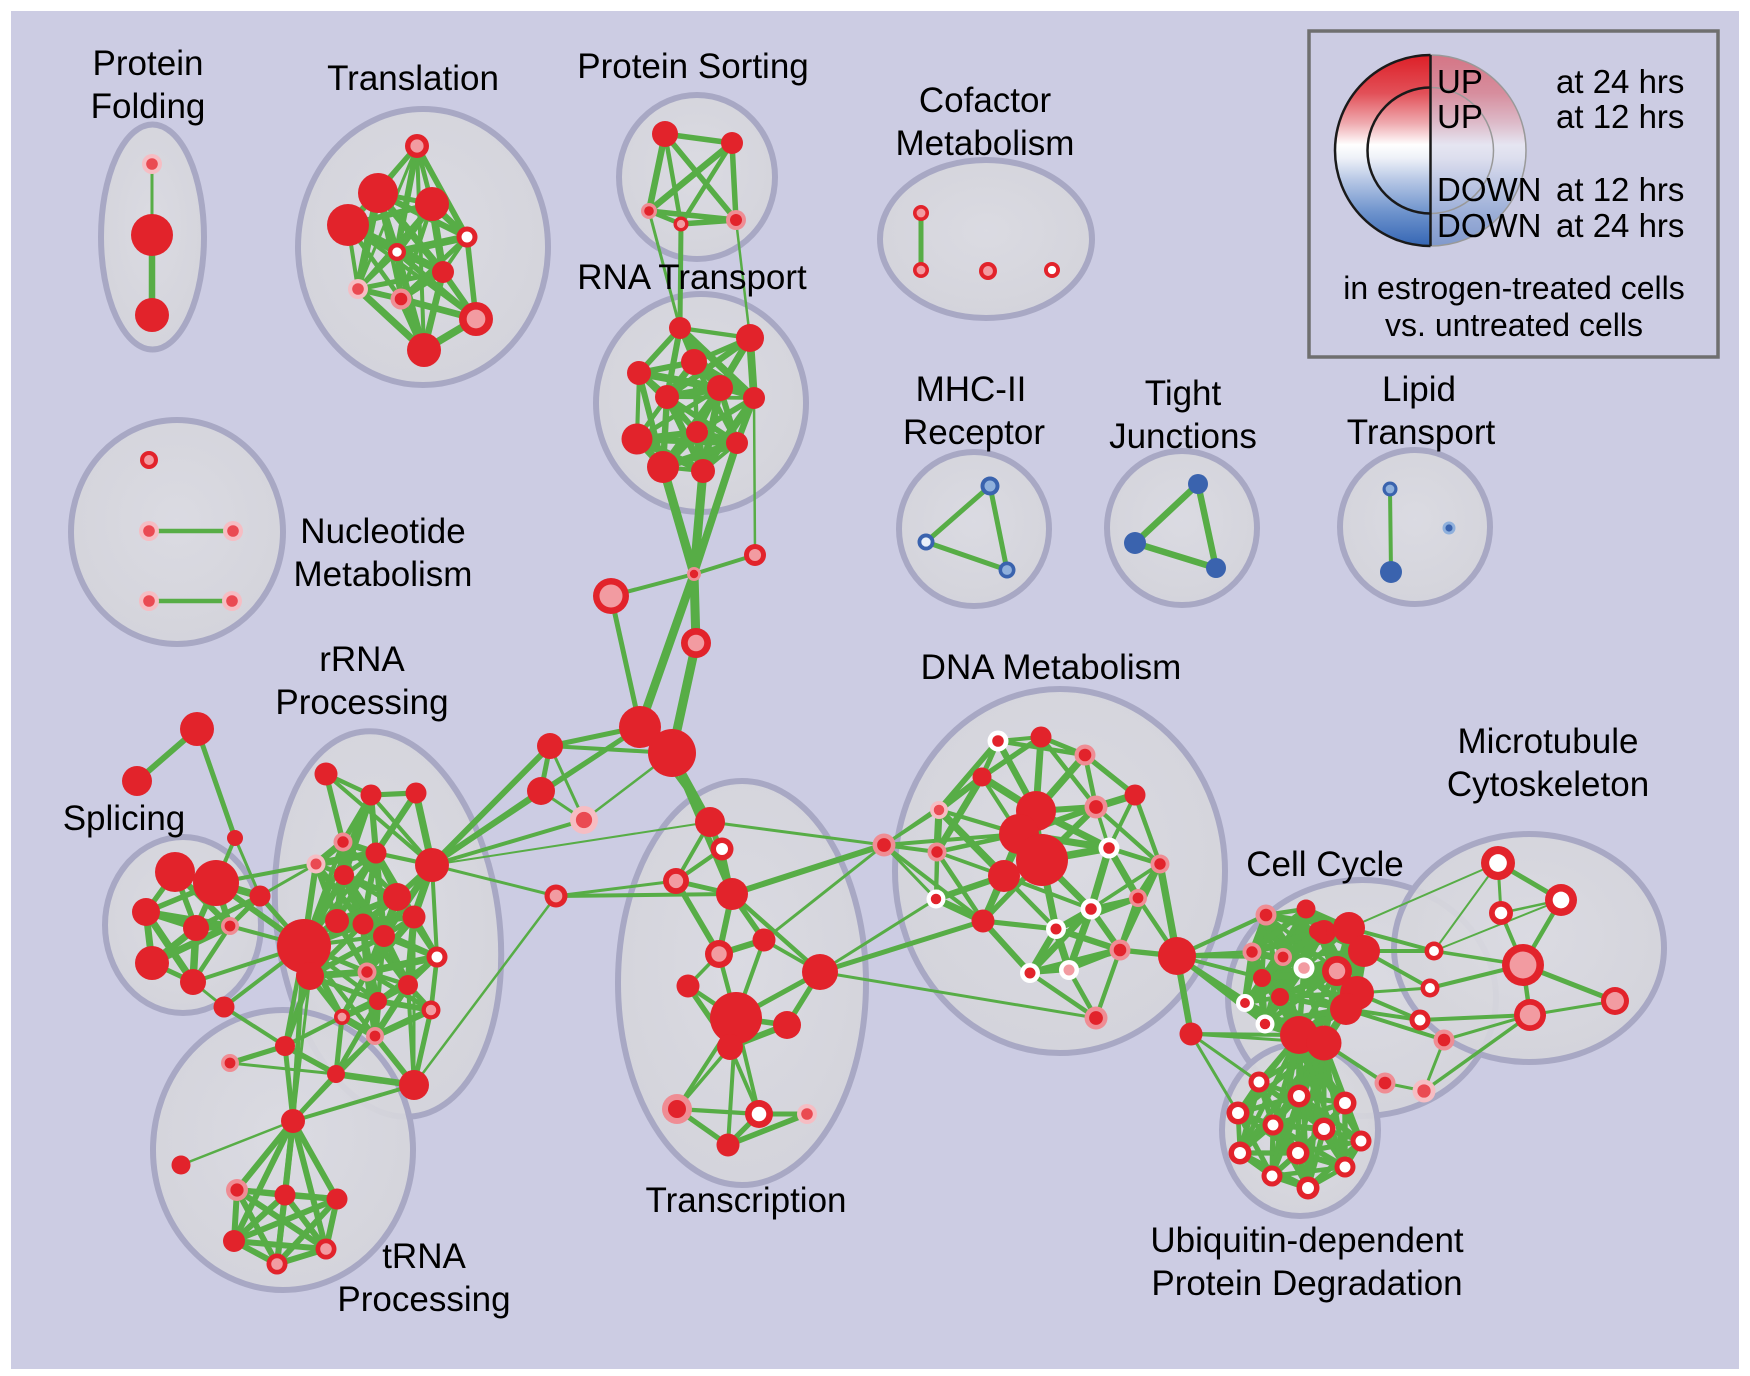  I want to click on svg-text: Cytoskeleton, so click(1548, 784).